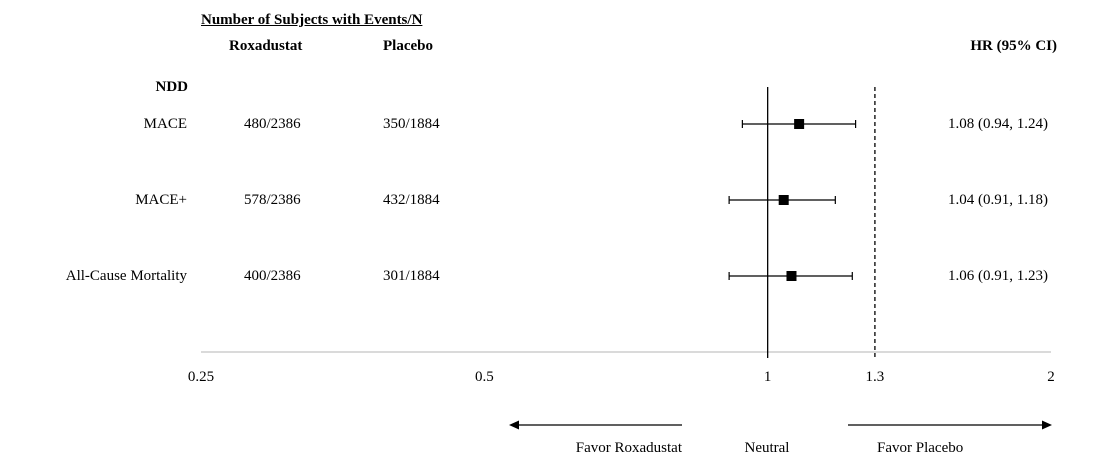 The image size is (1095, 466). I want to click on x-tick-label: 0.5, so click(484, 377).